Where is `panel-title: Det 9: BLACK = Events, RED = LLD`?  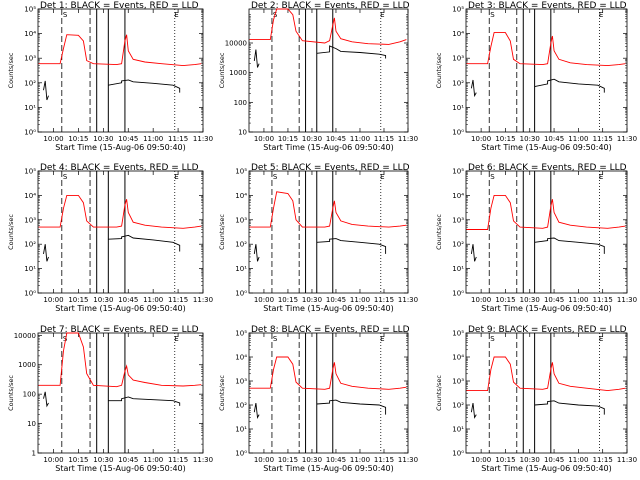 panel-title: Det 9: BLACK = Events, RED = LLD is located at coordinates (547, 330).